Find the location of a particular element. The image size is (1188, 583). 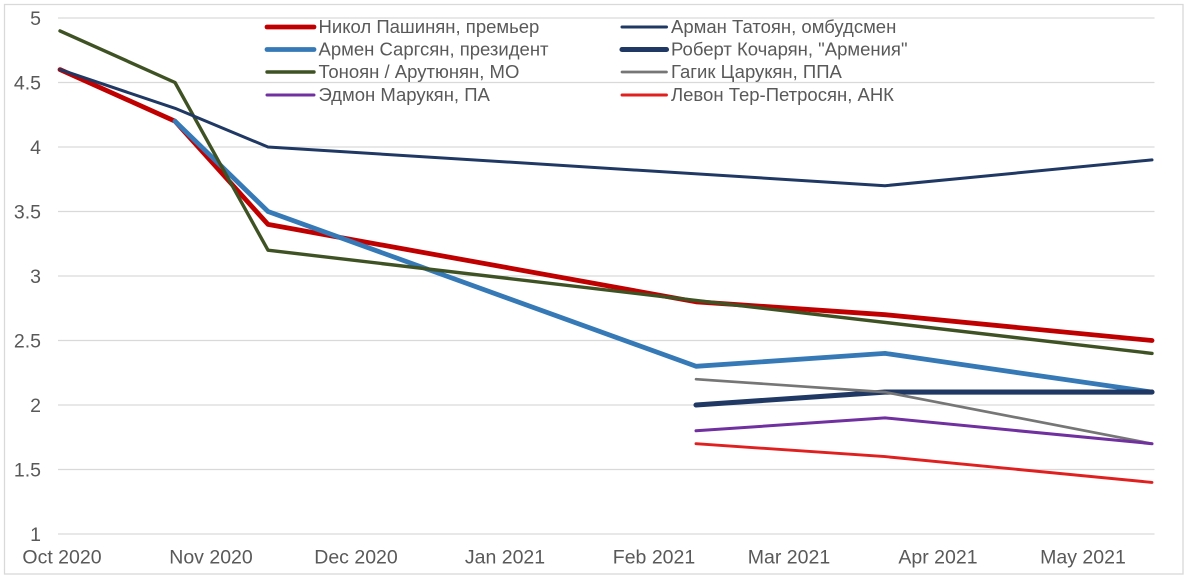

svg-text: Эдмон Марукян, ПА is located at coordinates (405, 94).